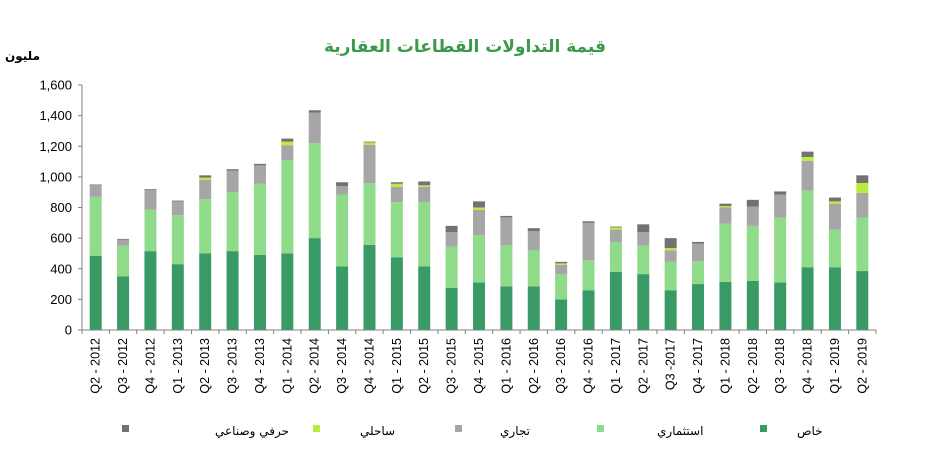 The width and height of the screenshot is (930, 463). What do you see at coordinates (205, 431) in the screenshot?
I see `legend-item: حرفي وصناعي` at bounding box center [205, 431].